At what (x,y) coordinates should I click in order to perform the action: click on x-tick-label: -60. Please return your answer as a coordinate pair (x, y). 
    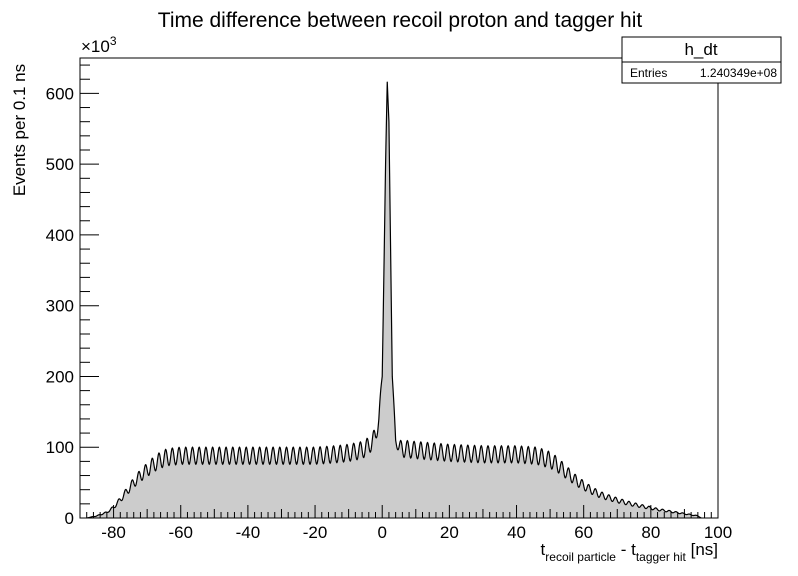
    Looking at the image, I should click on (180, 532).